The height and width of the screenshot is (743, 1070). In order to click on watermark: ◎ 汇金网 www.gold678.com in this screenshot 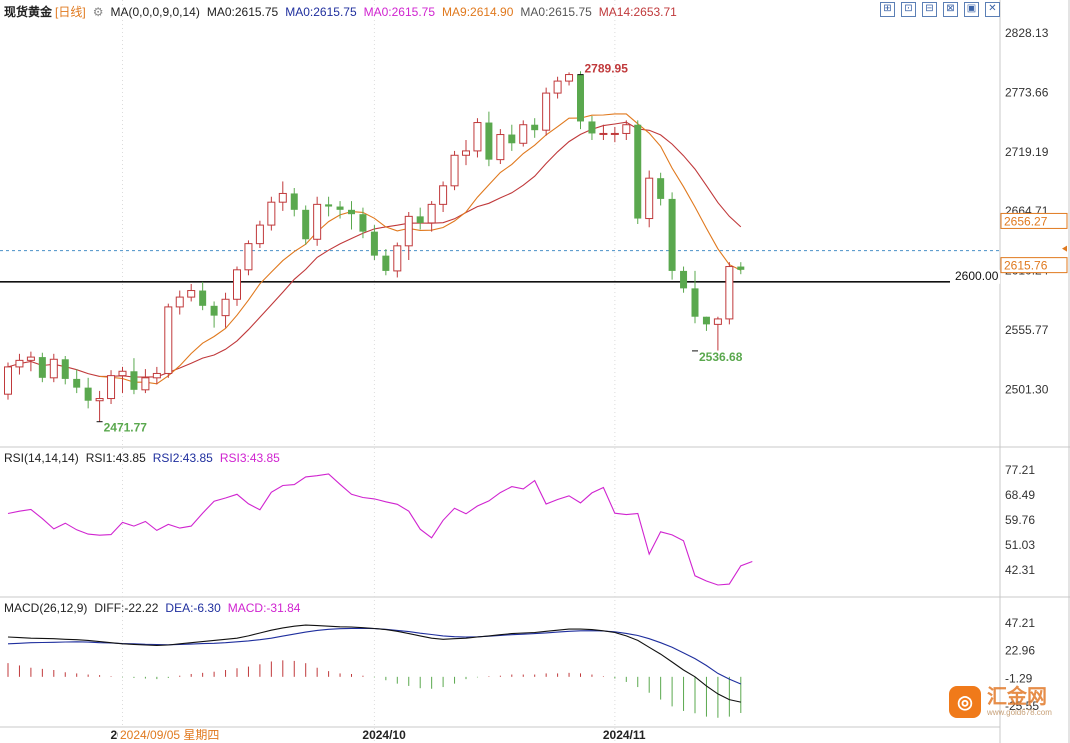, I will do `click(1000, 702)`.